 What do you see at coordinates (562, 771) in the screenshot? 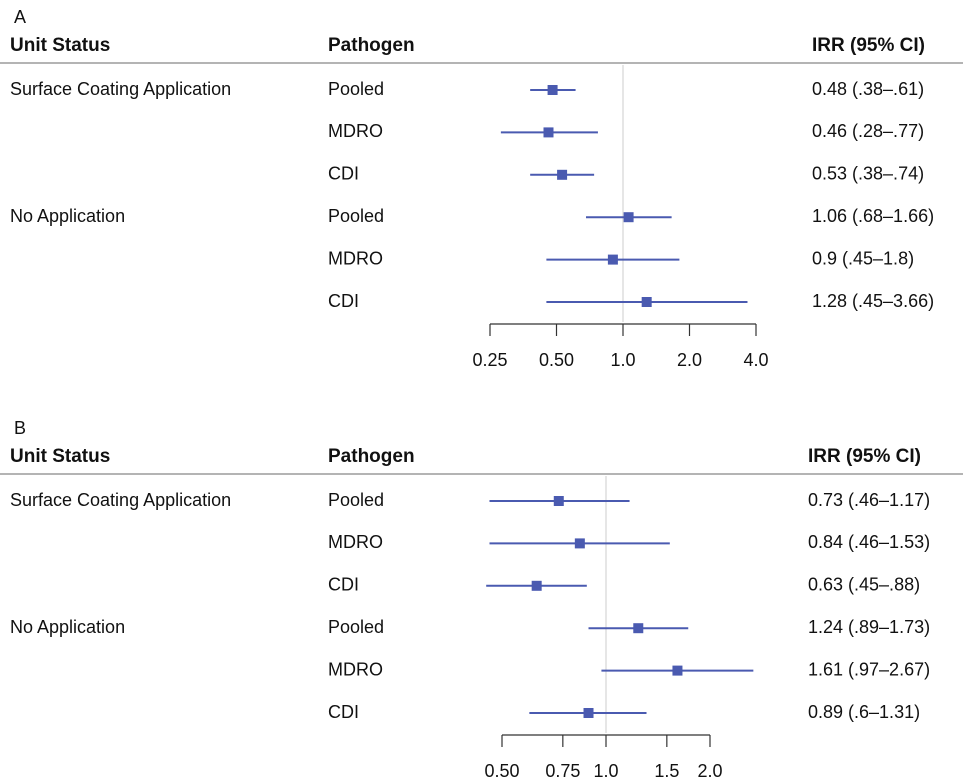
I see `x-tick-label: 0.75` at bounding box center [562, 771].